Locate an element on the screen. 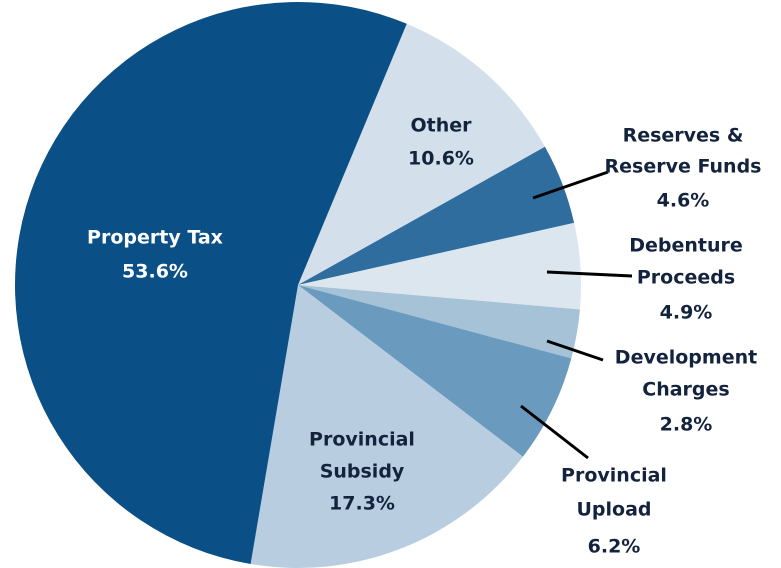 This screenshot has width=781, height=568. value-label: 4.9% is located at coordinates (686, 313).